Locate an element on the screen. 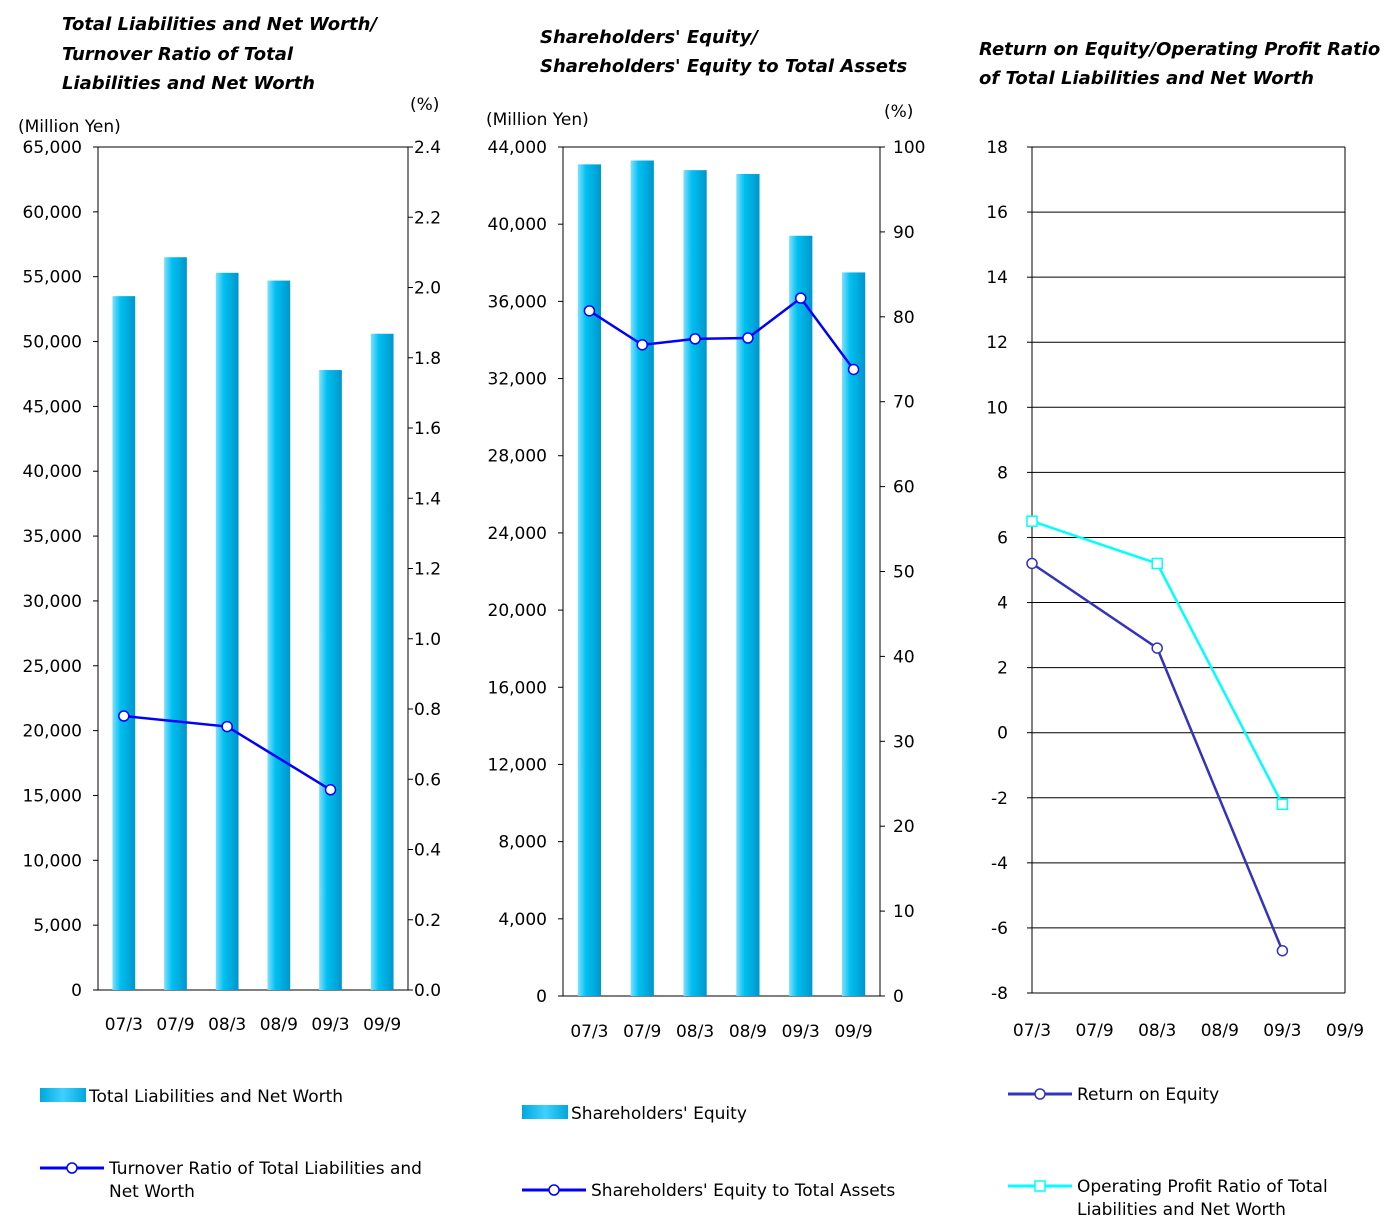  y-tick-label: 2 is located at coordinates (1002, 669).